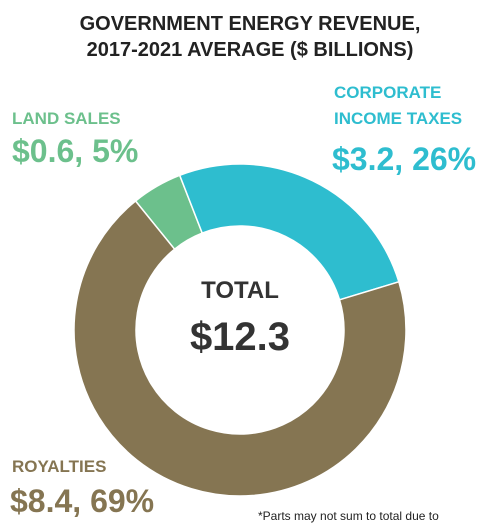 The image size is (488, 526). I want to click on legend-label: CORPORATE, so click(387, 92).